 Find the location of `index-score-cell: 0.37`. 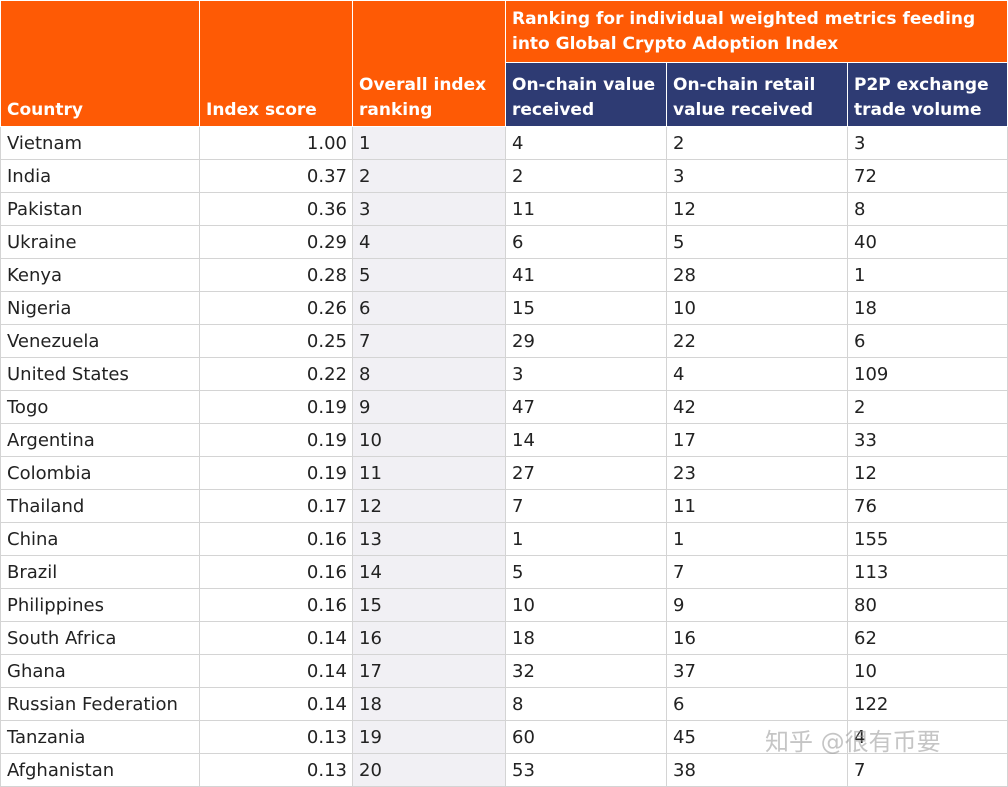

index-score-cell: 0.37 is located at coordinates (276, 176).